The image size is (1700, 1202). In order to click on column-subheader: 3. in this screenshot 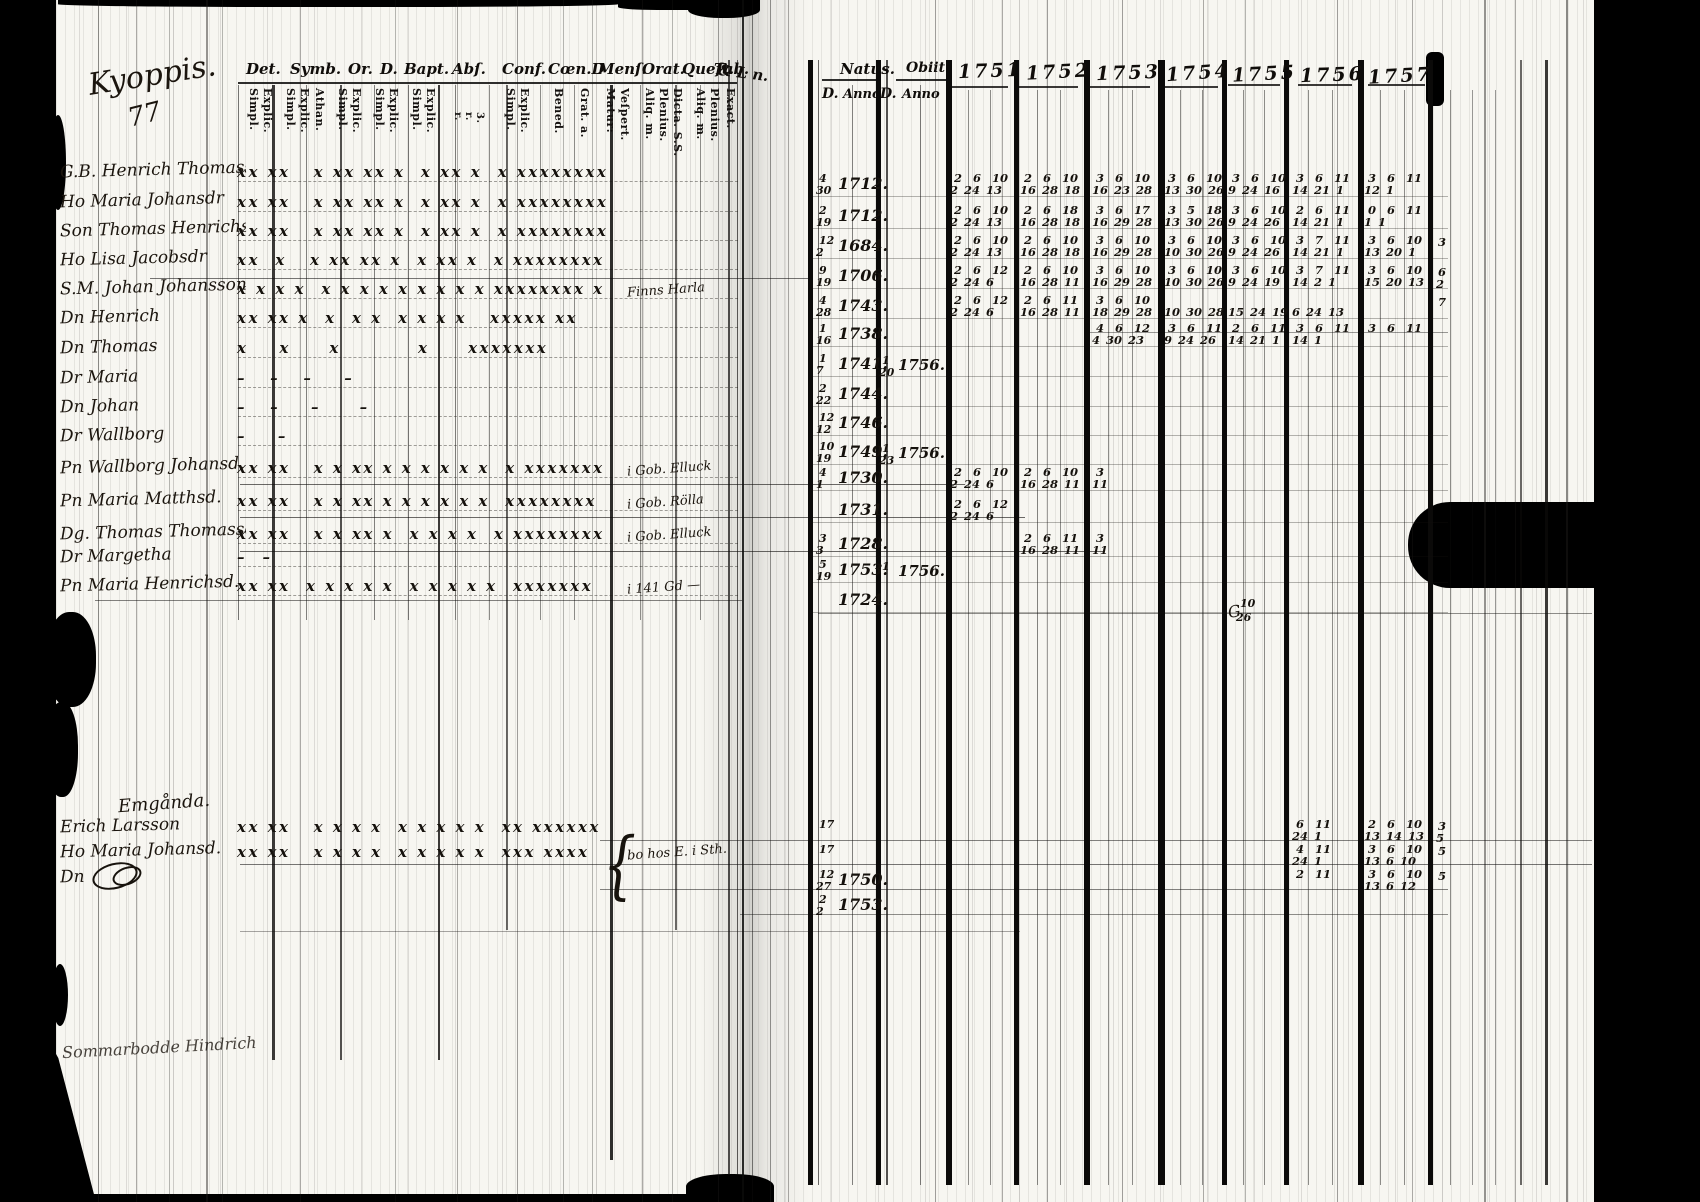, I will do `click(479, 118)`.